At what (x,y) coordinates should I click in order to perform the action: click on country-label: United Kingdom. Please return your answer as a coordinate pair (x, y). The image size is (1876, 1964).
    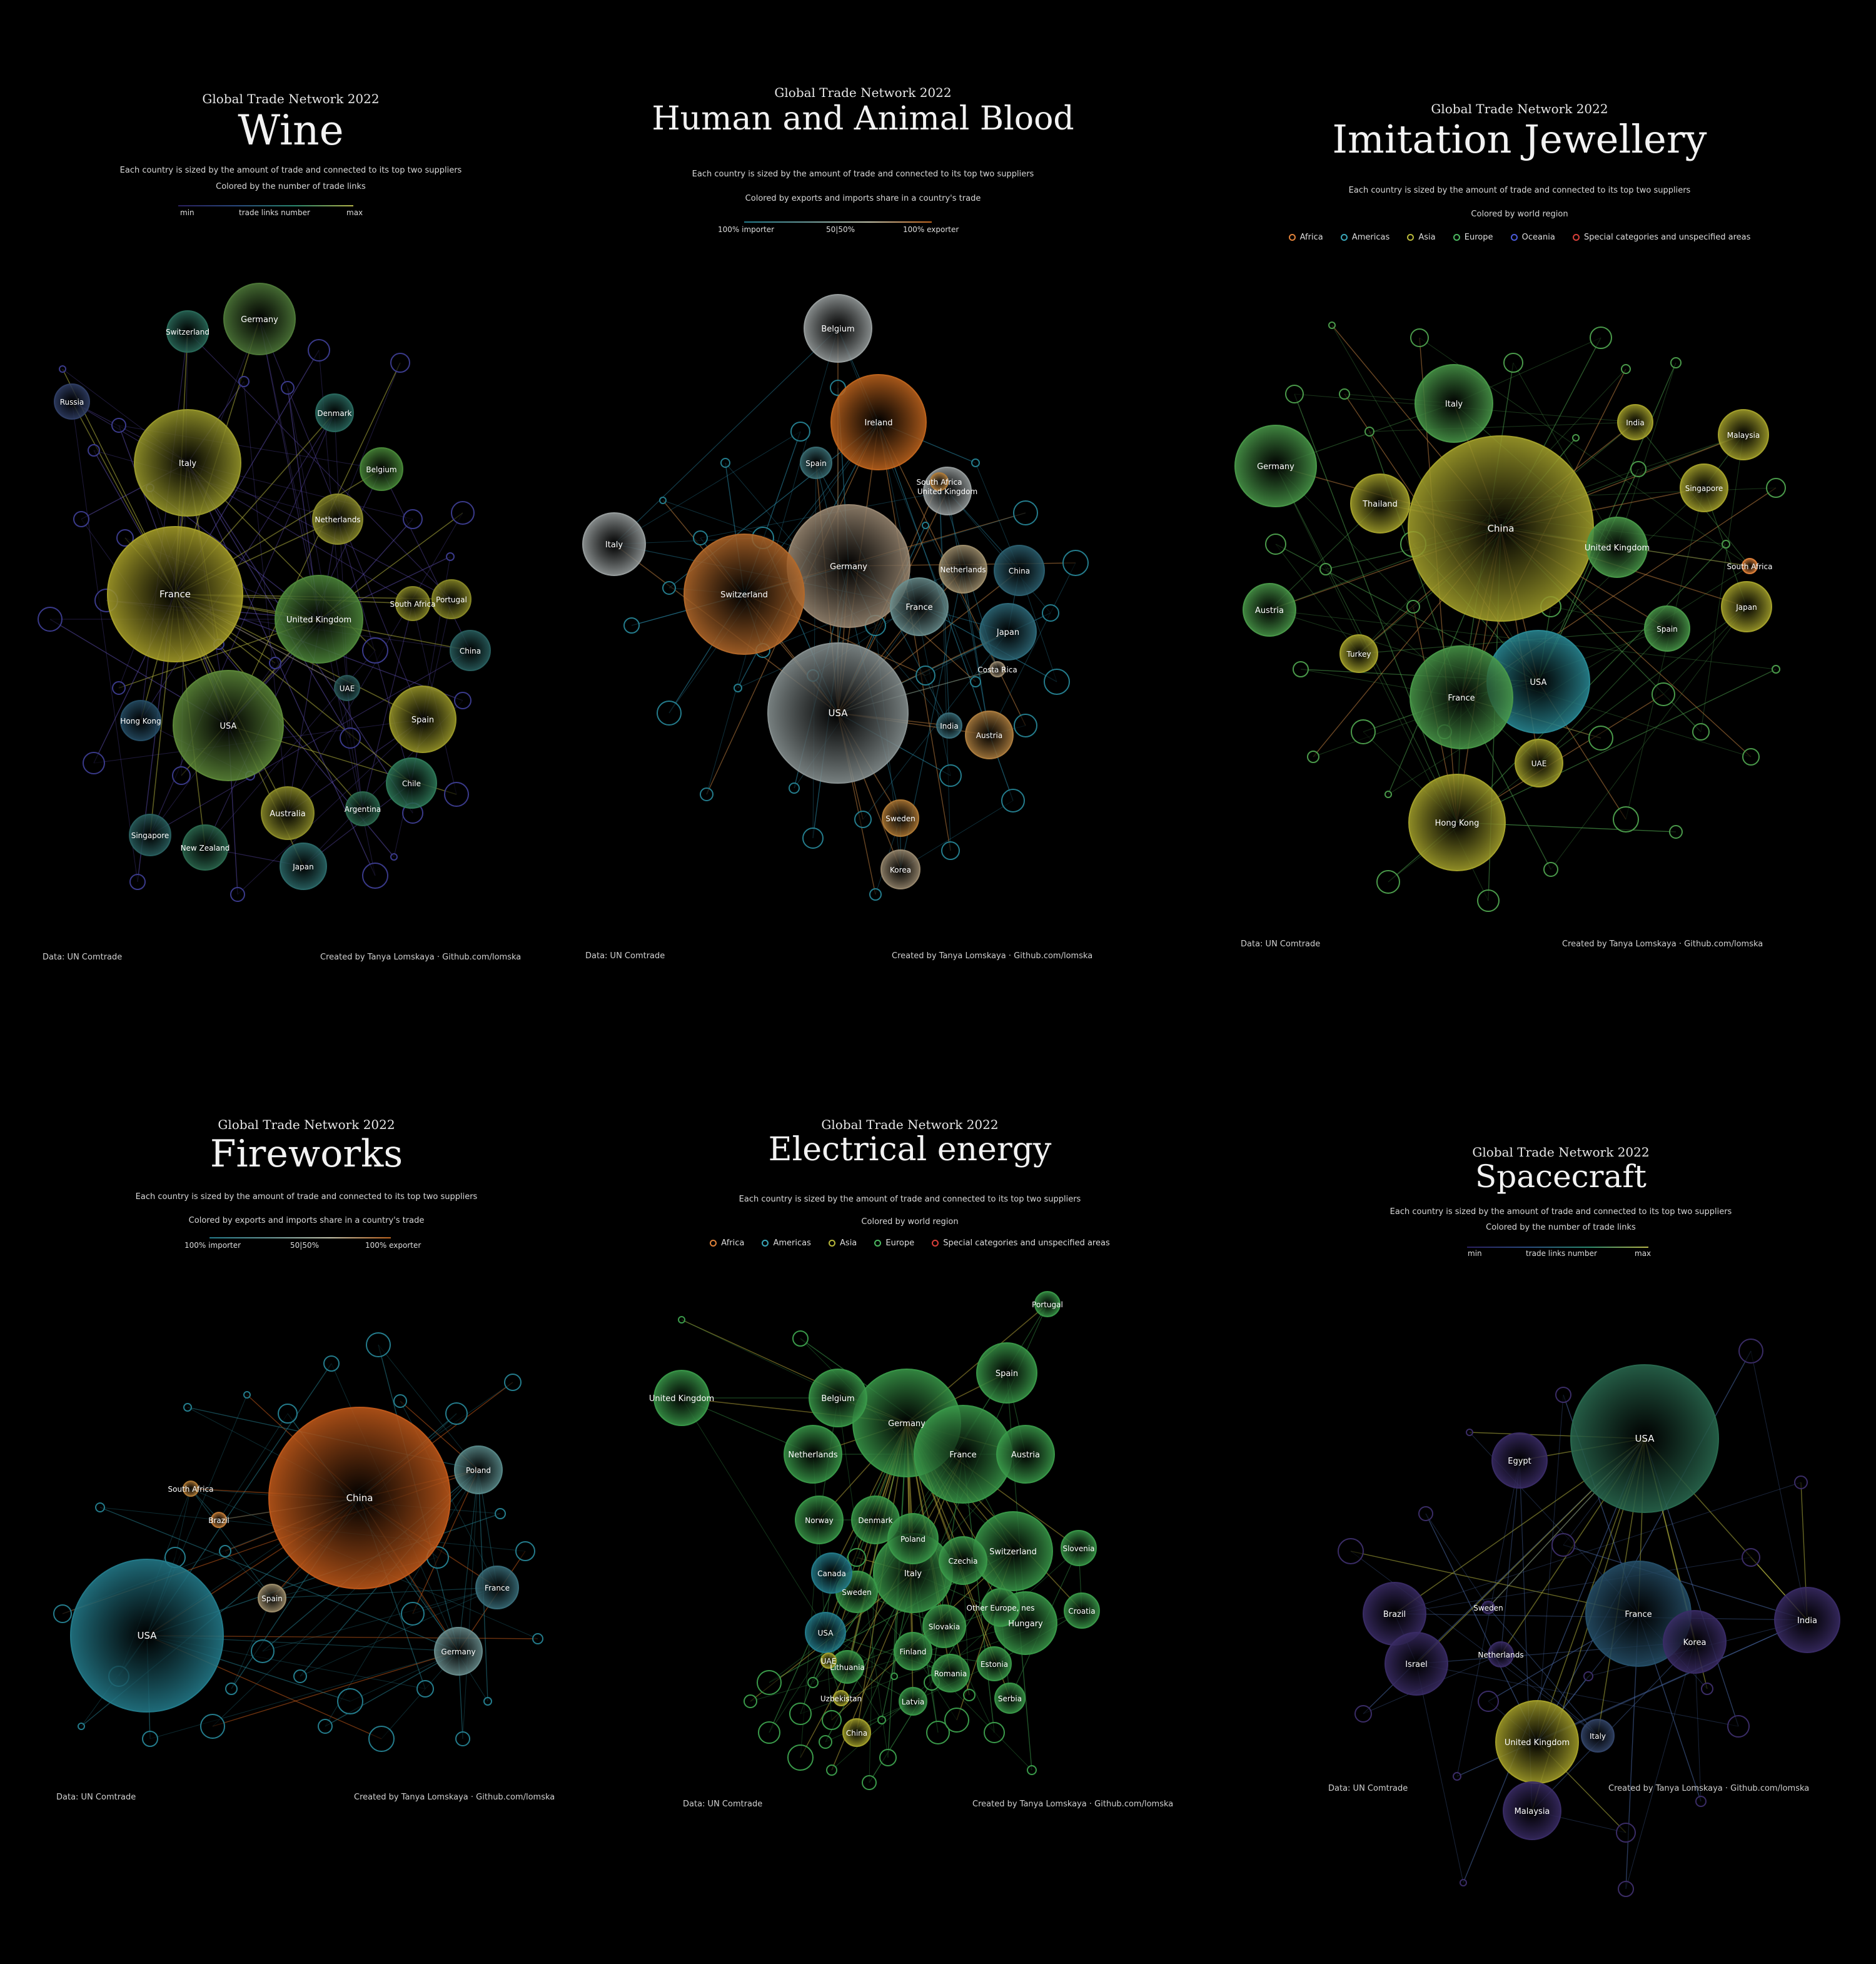
    Looking at the image, I should click on (1617, 548).